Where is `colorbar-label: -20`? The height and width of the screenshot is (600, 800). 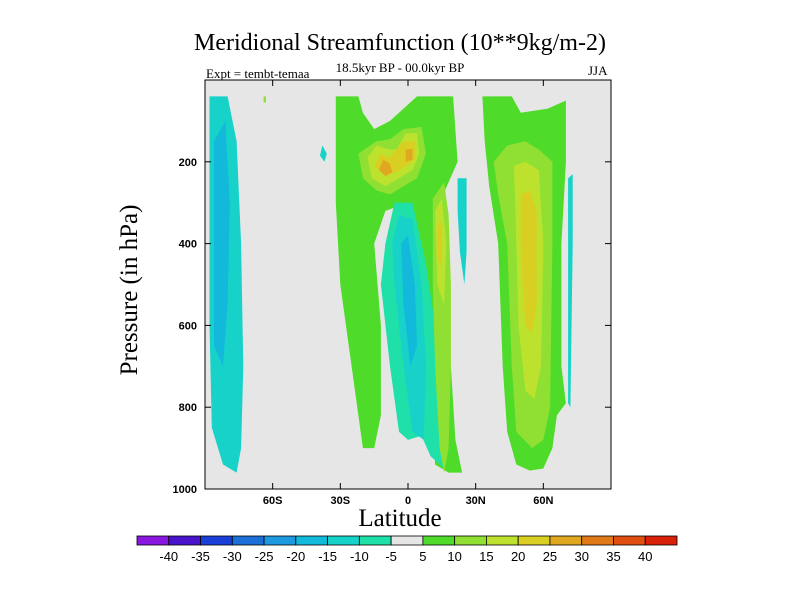
colorbar-label: -20 is located at coordinates (295, 556).